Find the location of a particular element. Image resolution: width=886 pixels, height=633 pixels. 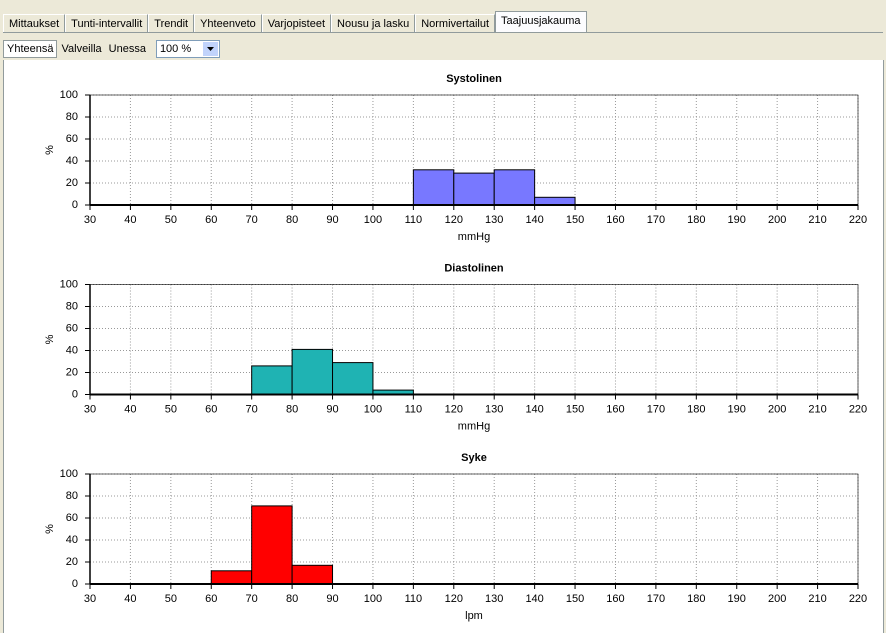

dropdown-button is located at coordinates (210, 49).